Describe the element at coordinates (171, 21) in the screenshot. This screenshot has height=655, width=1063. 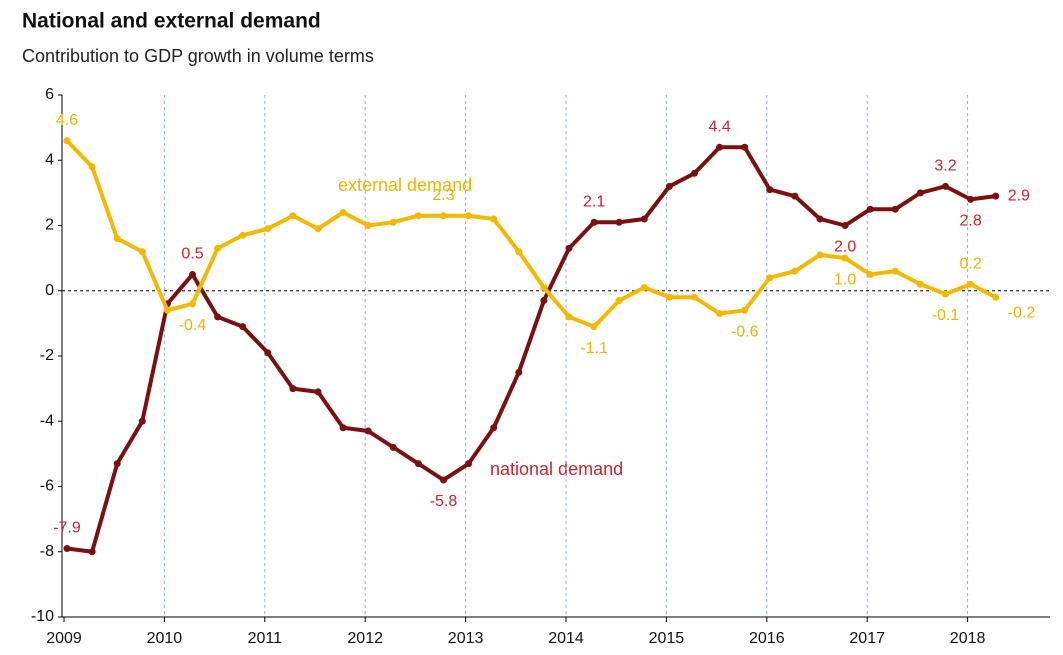
I see `chart-title: National and external demand` at that location.